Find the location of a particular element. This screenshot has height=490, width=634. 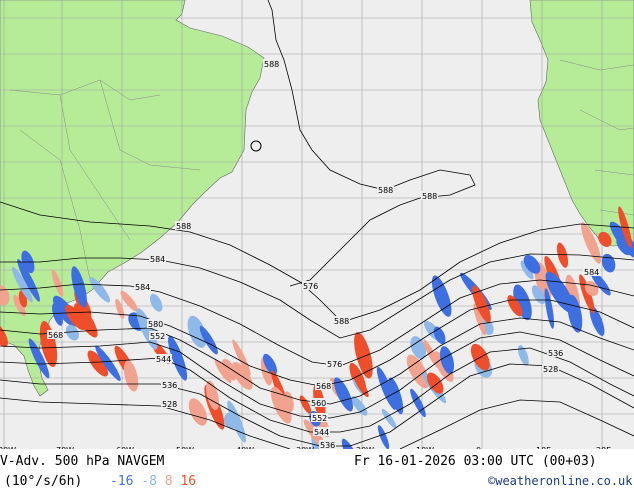

valid-time: Fr 16-01-2026 03:00 UTC (00+03) is located at coordinates (475, 461).